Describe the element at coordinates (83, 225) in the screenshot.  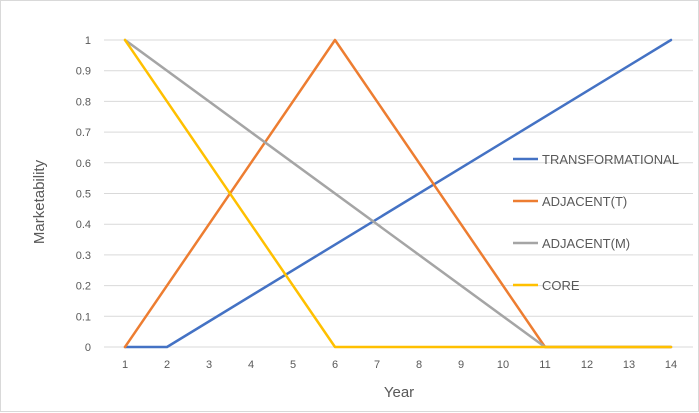
I see `y-tick-label: 0.4` at that location.